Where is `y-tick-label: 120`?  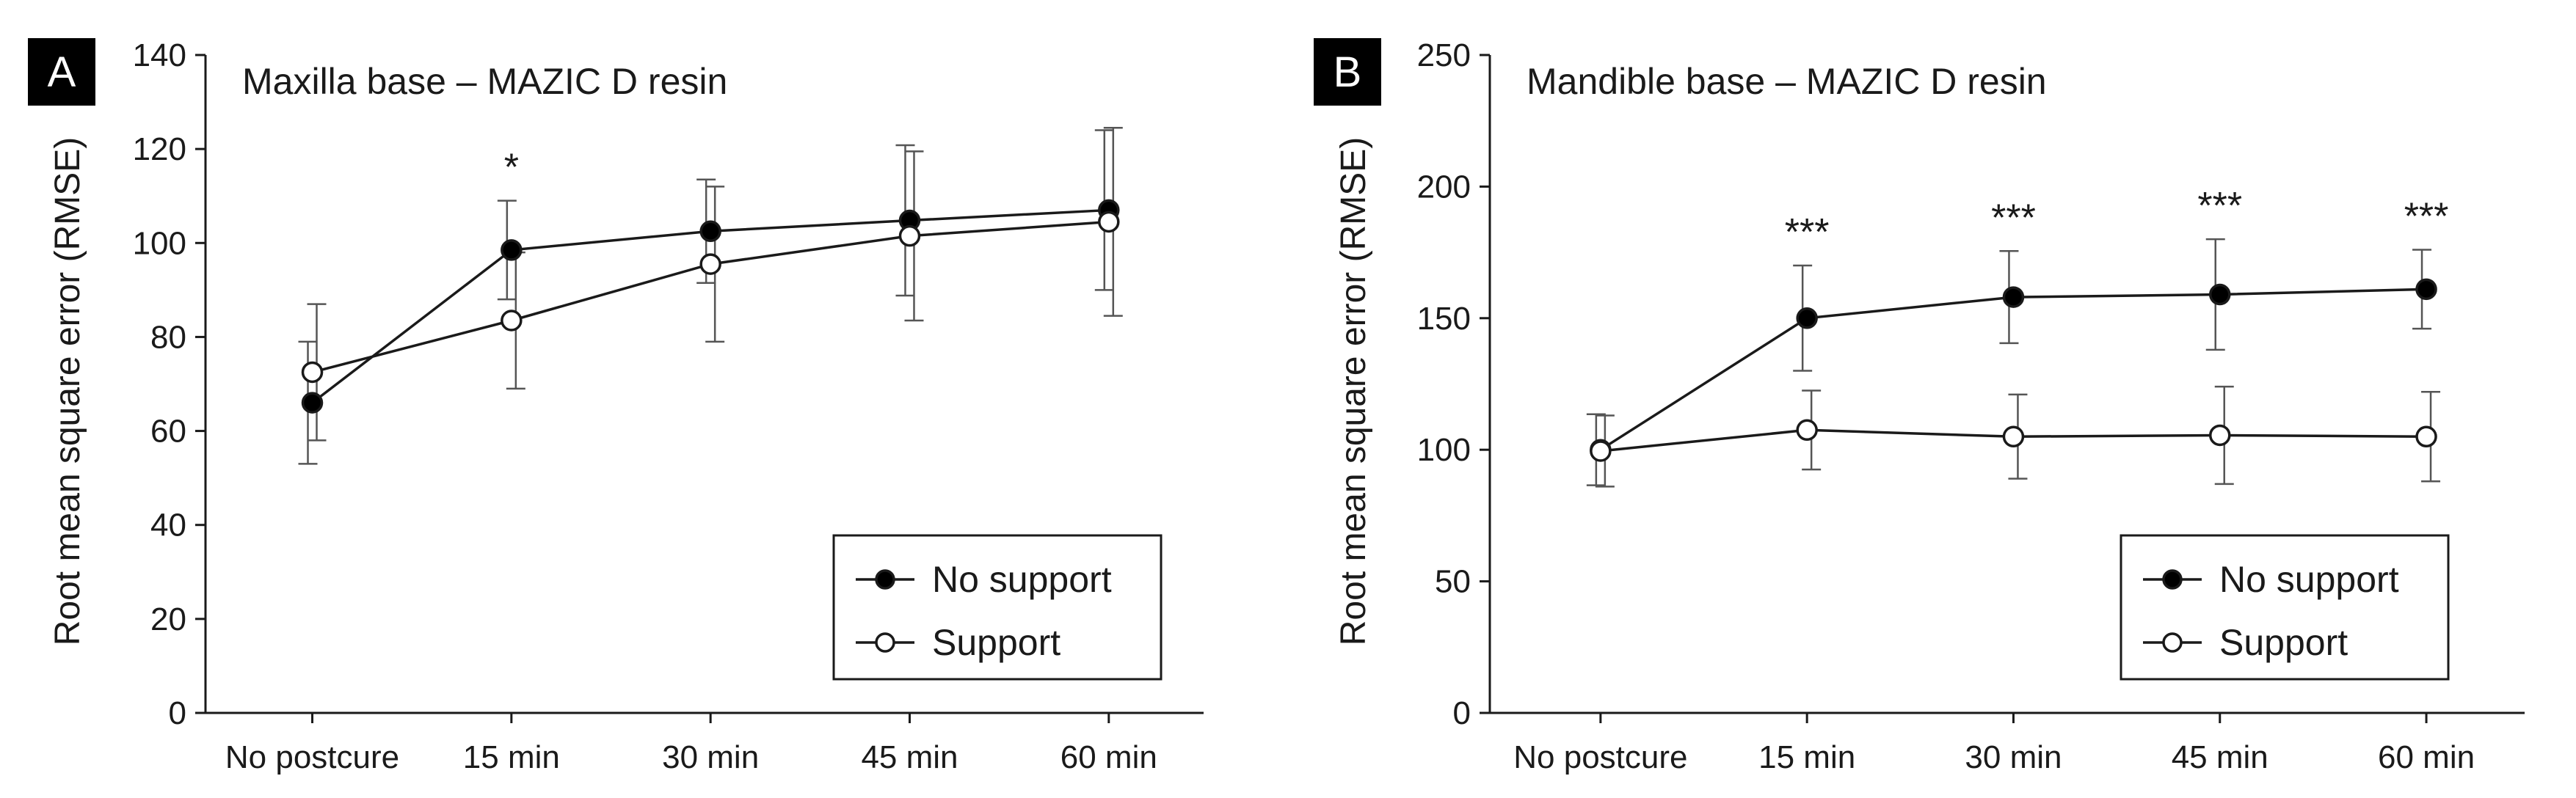 y-tick-label: 120 is located at coordinates (159, 149).